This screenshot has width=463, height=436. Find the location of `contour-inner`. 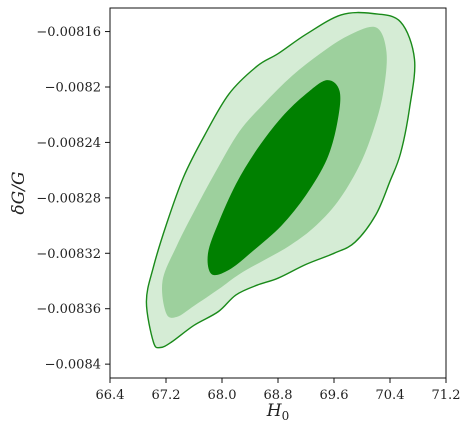

contour-inner is located at coordinates (274, 178).